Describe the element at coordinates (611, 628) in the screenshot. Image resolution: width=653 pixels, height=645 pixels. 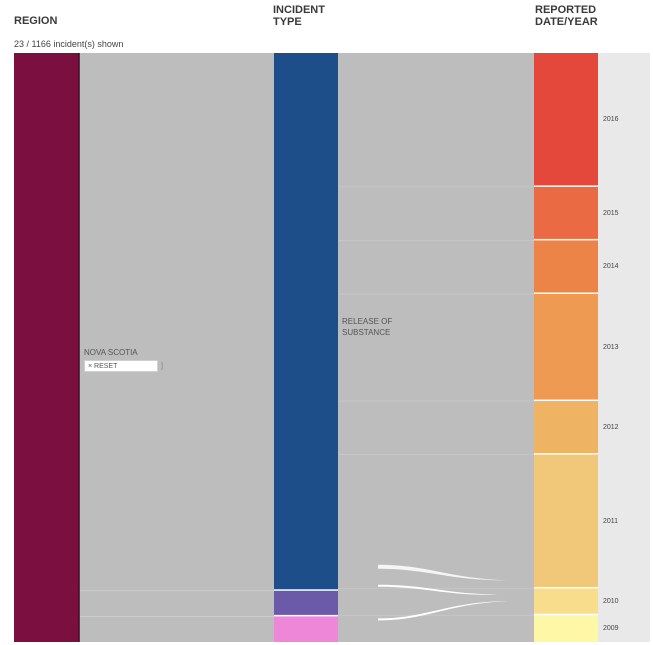
I see `year-label-2009: 2009` at that location.